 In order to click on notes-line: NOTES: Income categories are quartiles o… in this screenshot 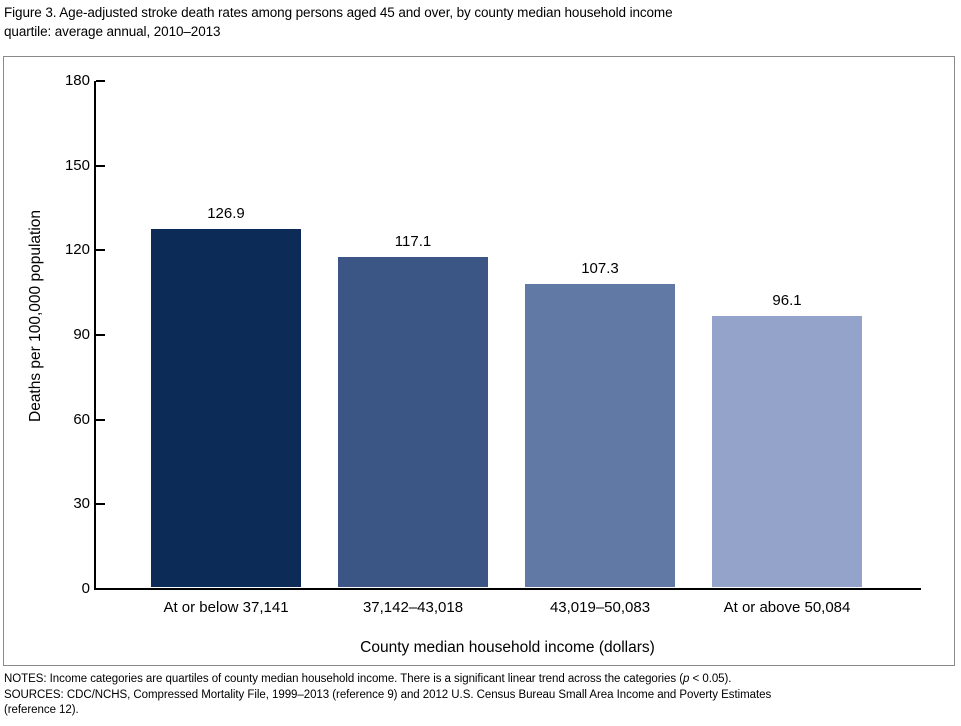, I will do `click(479, 680)`.